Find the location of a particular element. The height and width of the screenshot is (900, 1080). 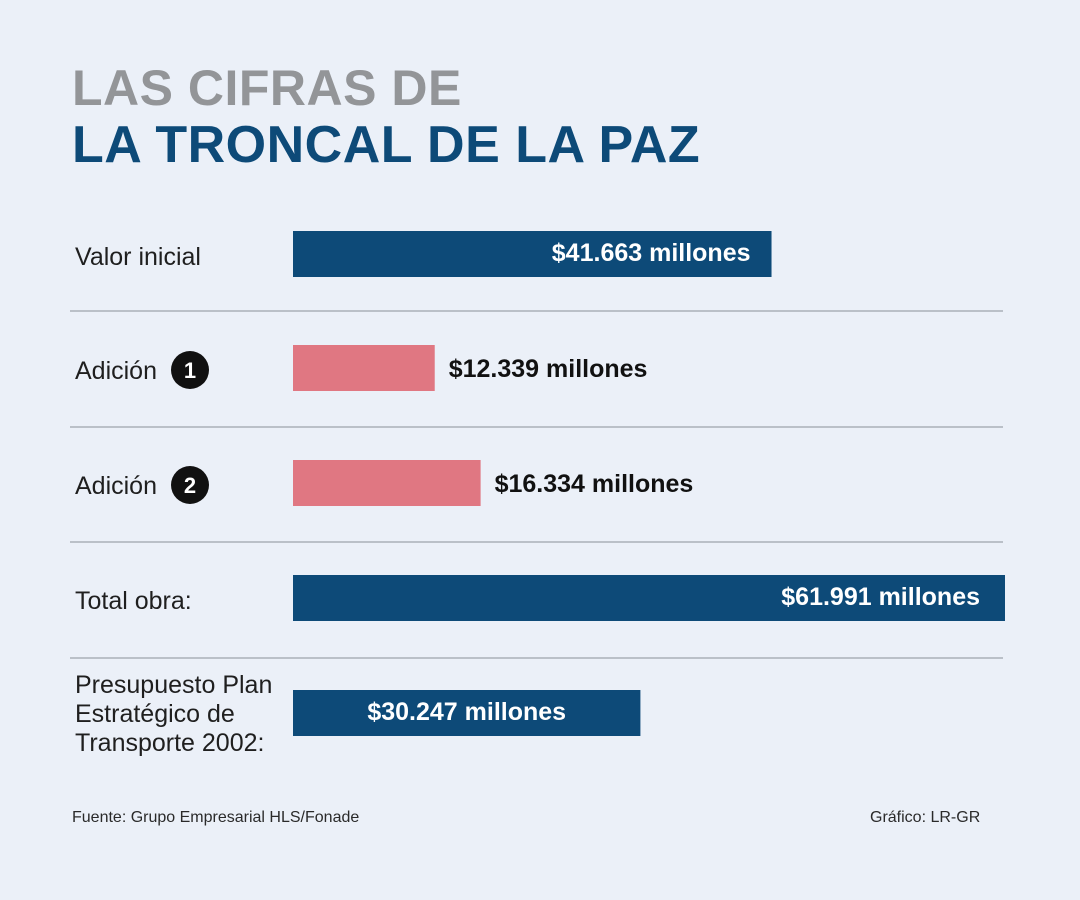

value-label-1: $41.663 millones is located at coordinates (651, 253).